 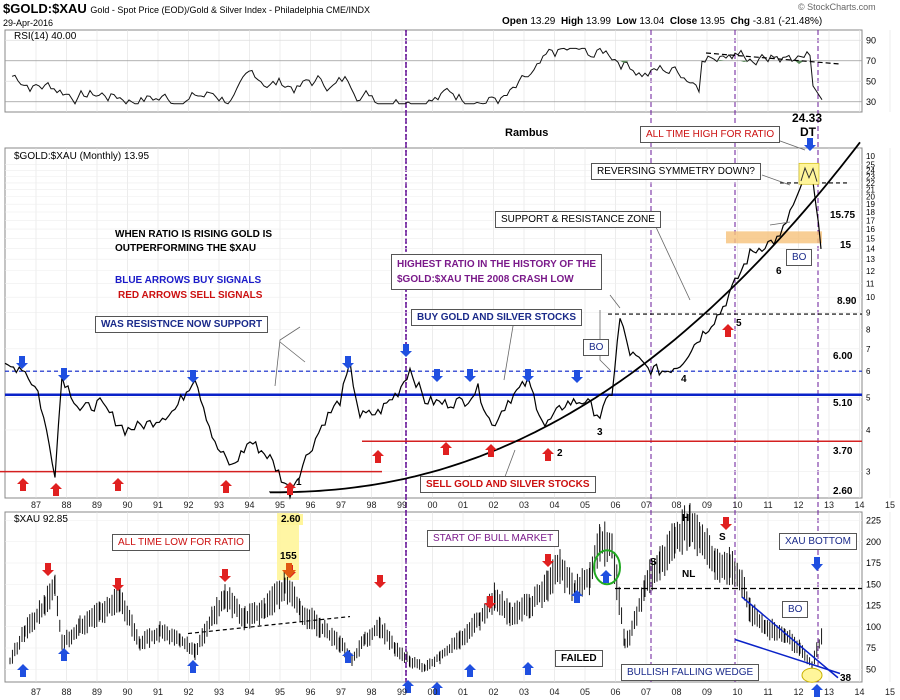 What do you see at coordinates (289, 570) in the screenshot?
I see `xau-155-arrow` at bounding box center [289, 570].